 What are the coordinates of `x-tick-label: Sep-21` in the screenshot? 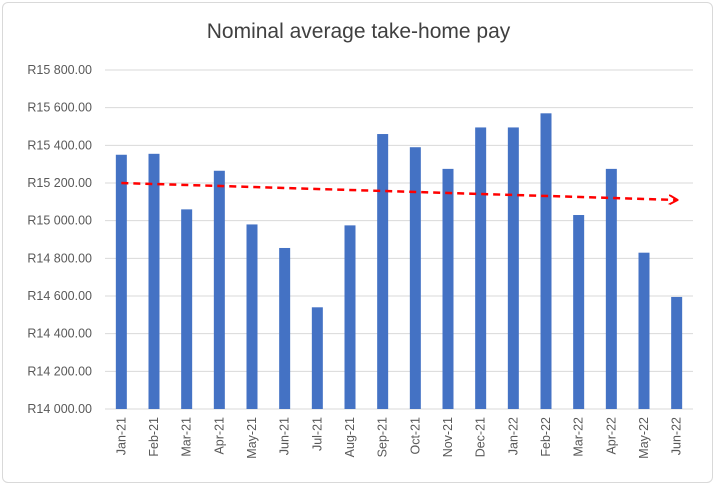 It's located at (383, 437).